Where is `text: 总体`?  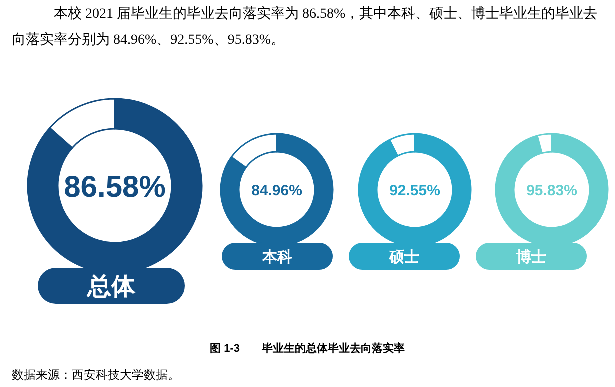
text: 总体 is located at coordinates (111, 286).